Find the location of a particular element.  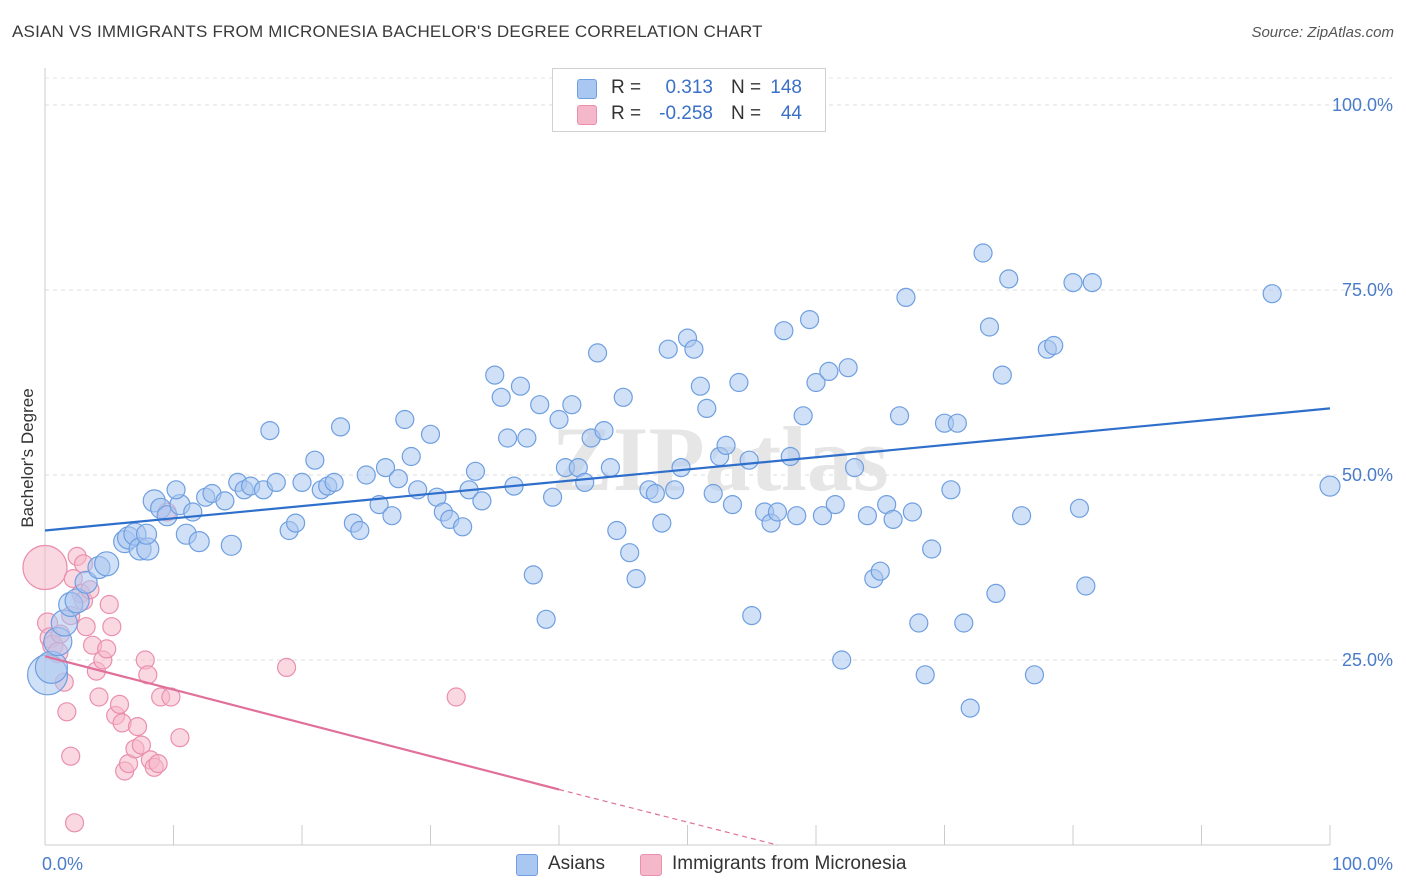

legend-swatch-micronesia is located at coordinates (587, 115).